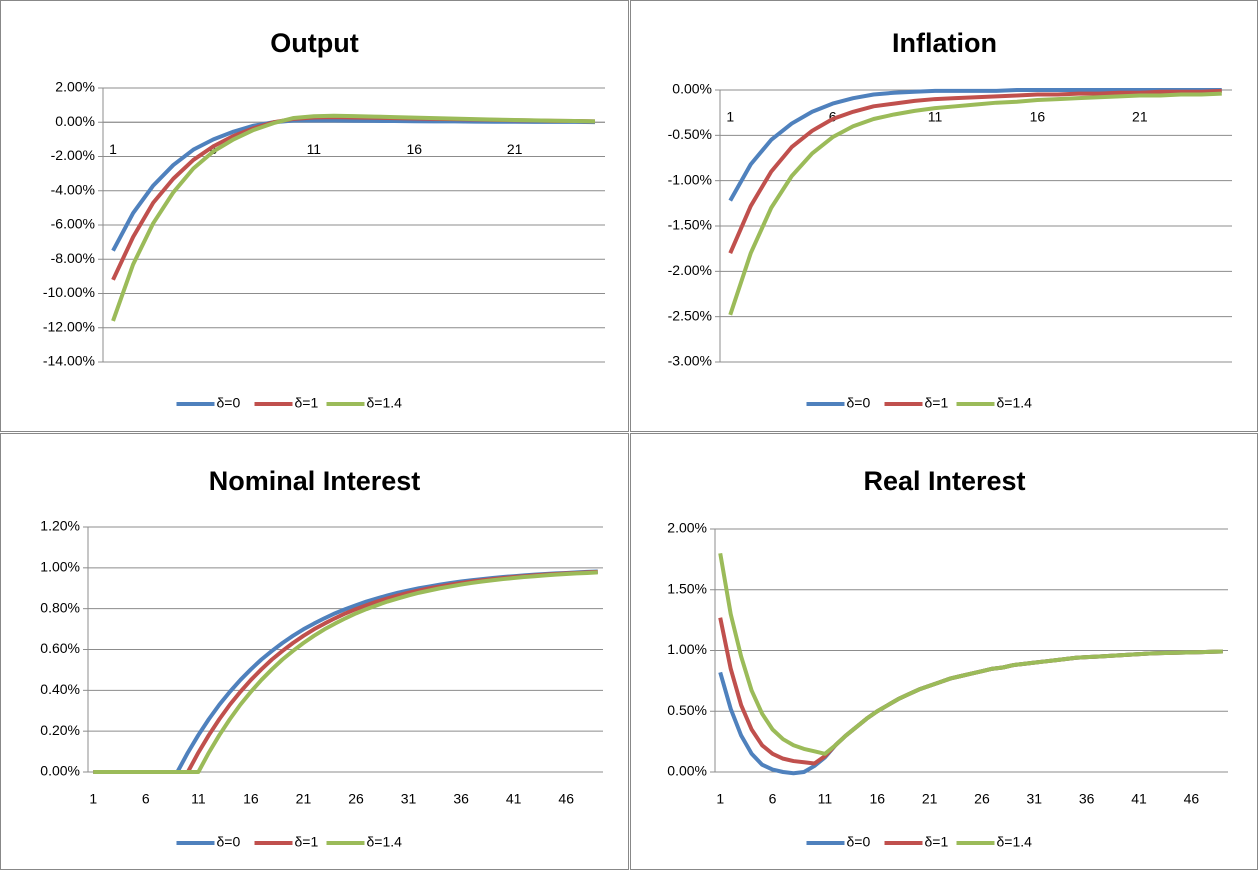 Image resolution: width=1259 pixels, height=871 pixels. I want to click on y-tick-label: -4.00%, so click(73, 189).